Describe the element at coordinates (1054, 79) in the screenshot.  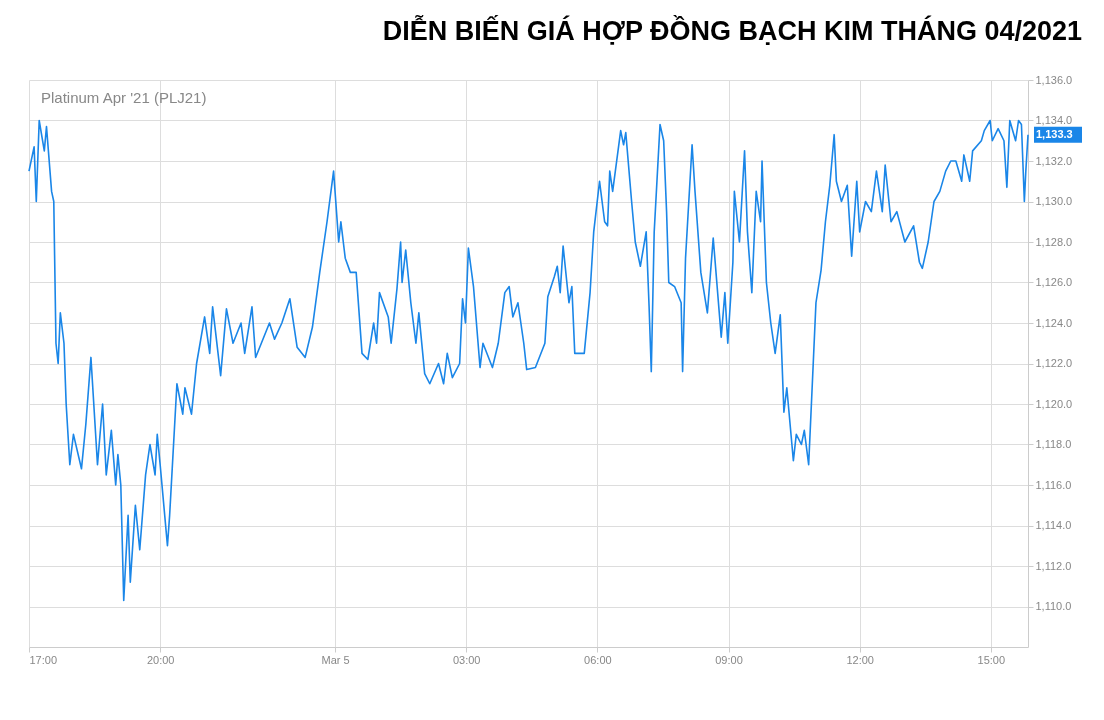
I see `y-tick-label: 1,136.0` at that location.